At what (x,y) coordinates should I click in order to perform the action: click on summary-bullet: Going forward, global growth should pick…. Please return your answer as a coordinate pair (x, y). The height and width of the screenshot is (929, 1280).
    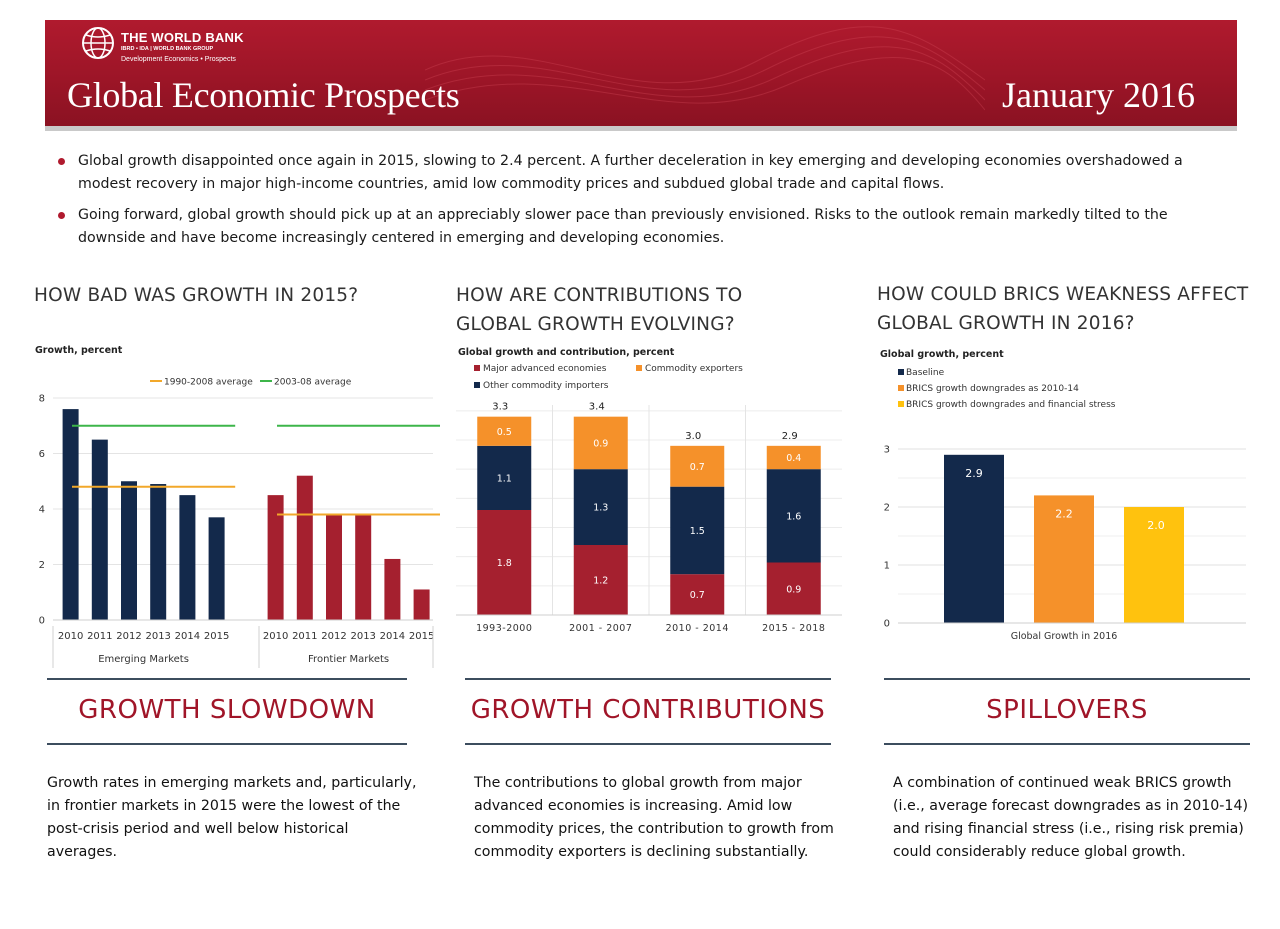
    Looking at the image, I should click on (633, 227).